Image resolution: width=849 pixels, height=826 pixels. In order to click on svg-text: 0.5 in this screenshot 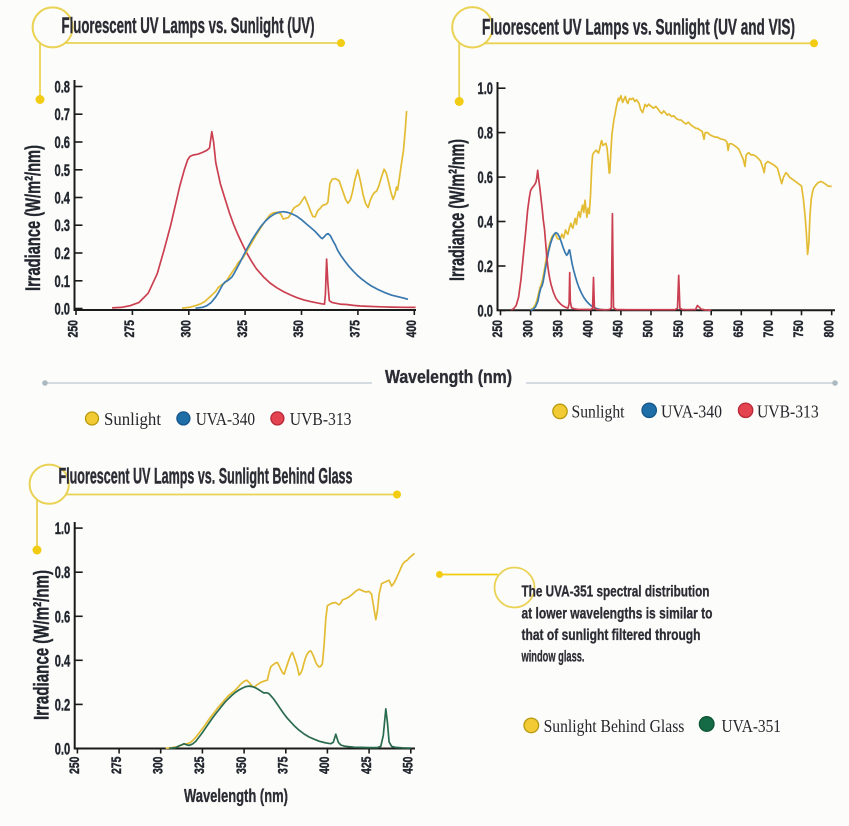, I will do `click(63, 171)`.